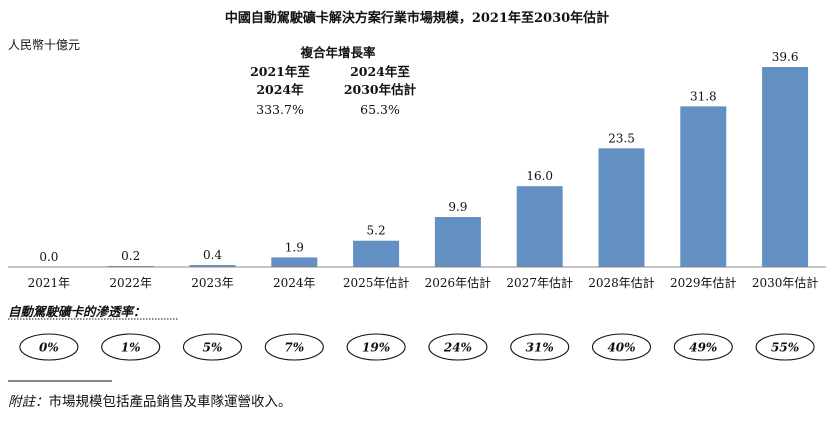  What do you see at coordinates (376, 231) in the screenshot?
I see `value-label-5: 5.2` at bounding box center [376, 231].